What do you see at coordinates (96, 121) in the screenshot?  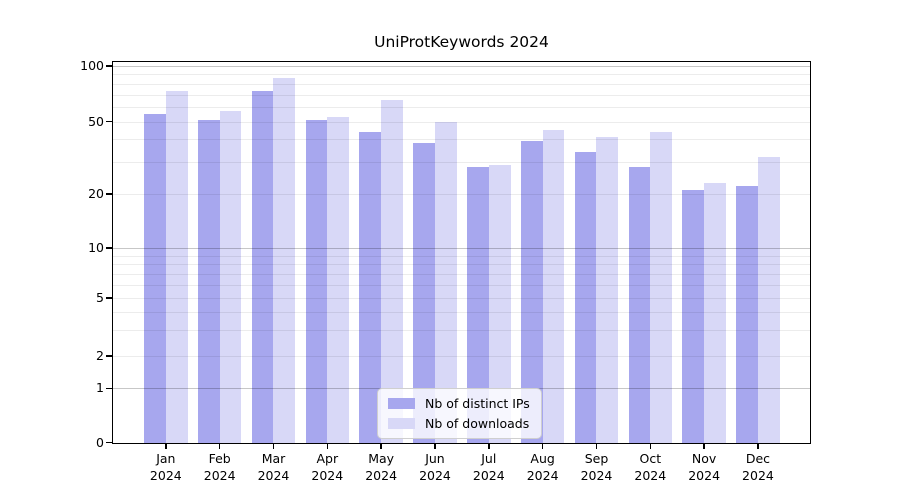 I see `y-tick-label: 50` at bounding box center [96, 121].